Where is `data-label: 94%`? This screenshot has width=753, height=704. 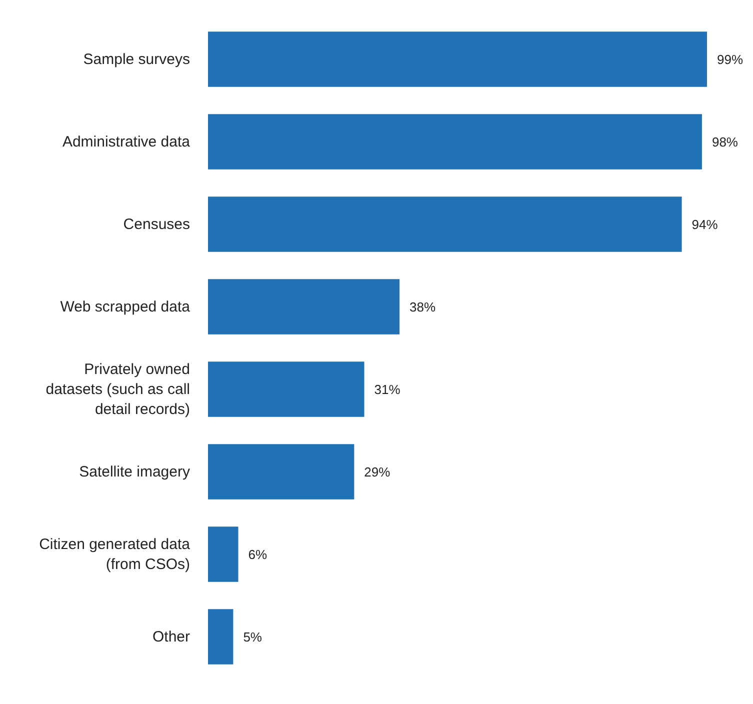 data-label: 94% is located at coordinates (705, 224).